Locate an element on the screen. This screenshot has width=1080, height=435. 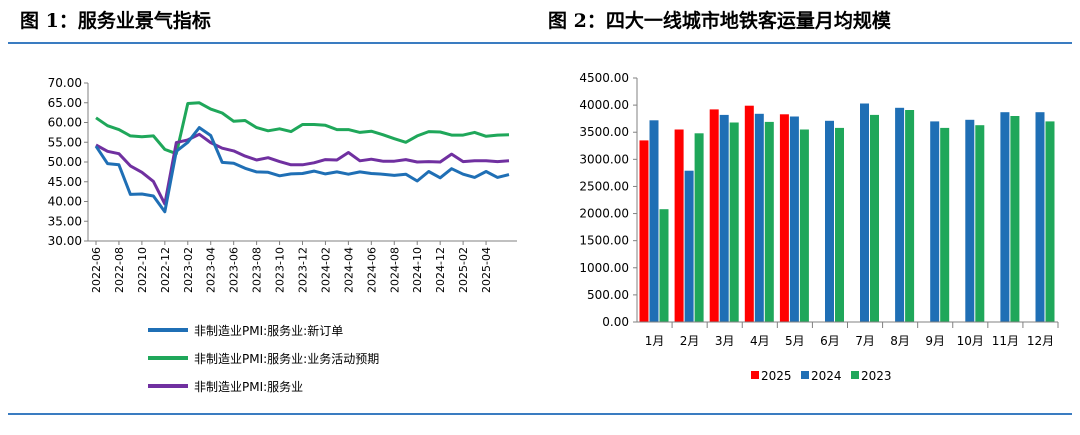
y-tick-label: 4500.00 is located at coordinates (604, 78).